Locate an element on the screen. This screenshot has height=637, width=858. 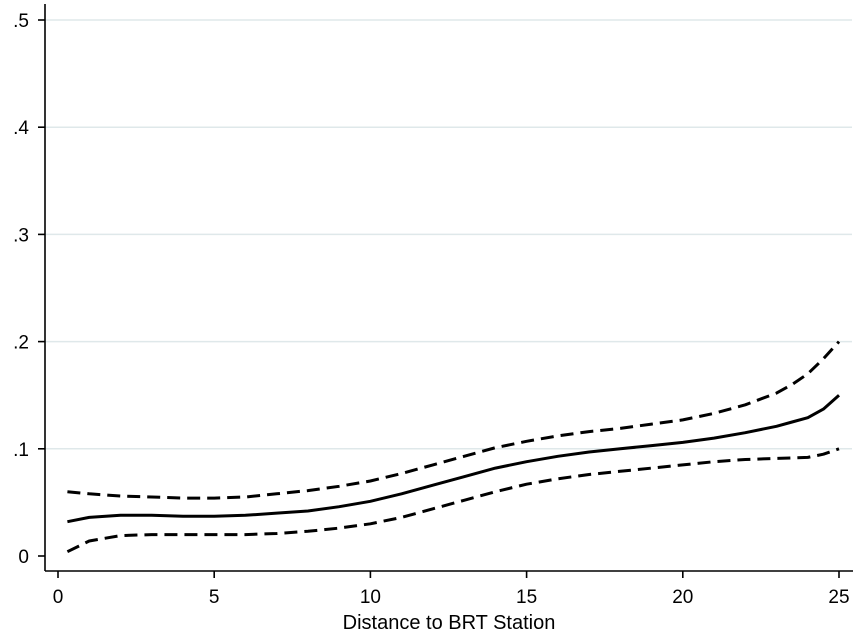
x-tick-label-1: 5 is located at coordinates (214, 597).